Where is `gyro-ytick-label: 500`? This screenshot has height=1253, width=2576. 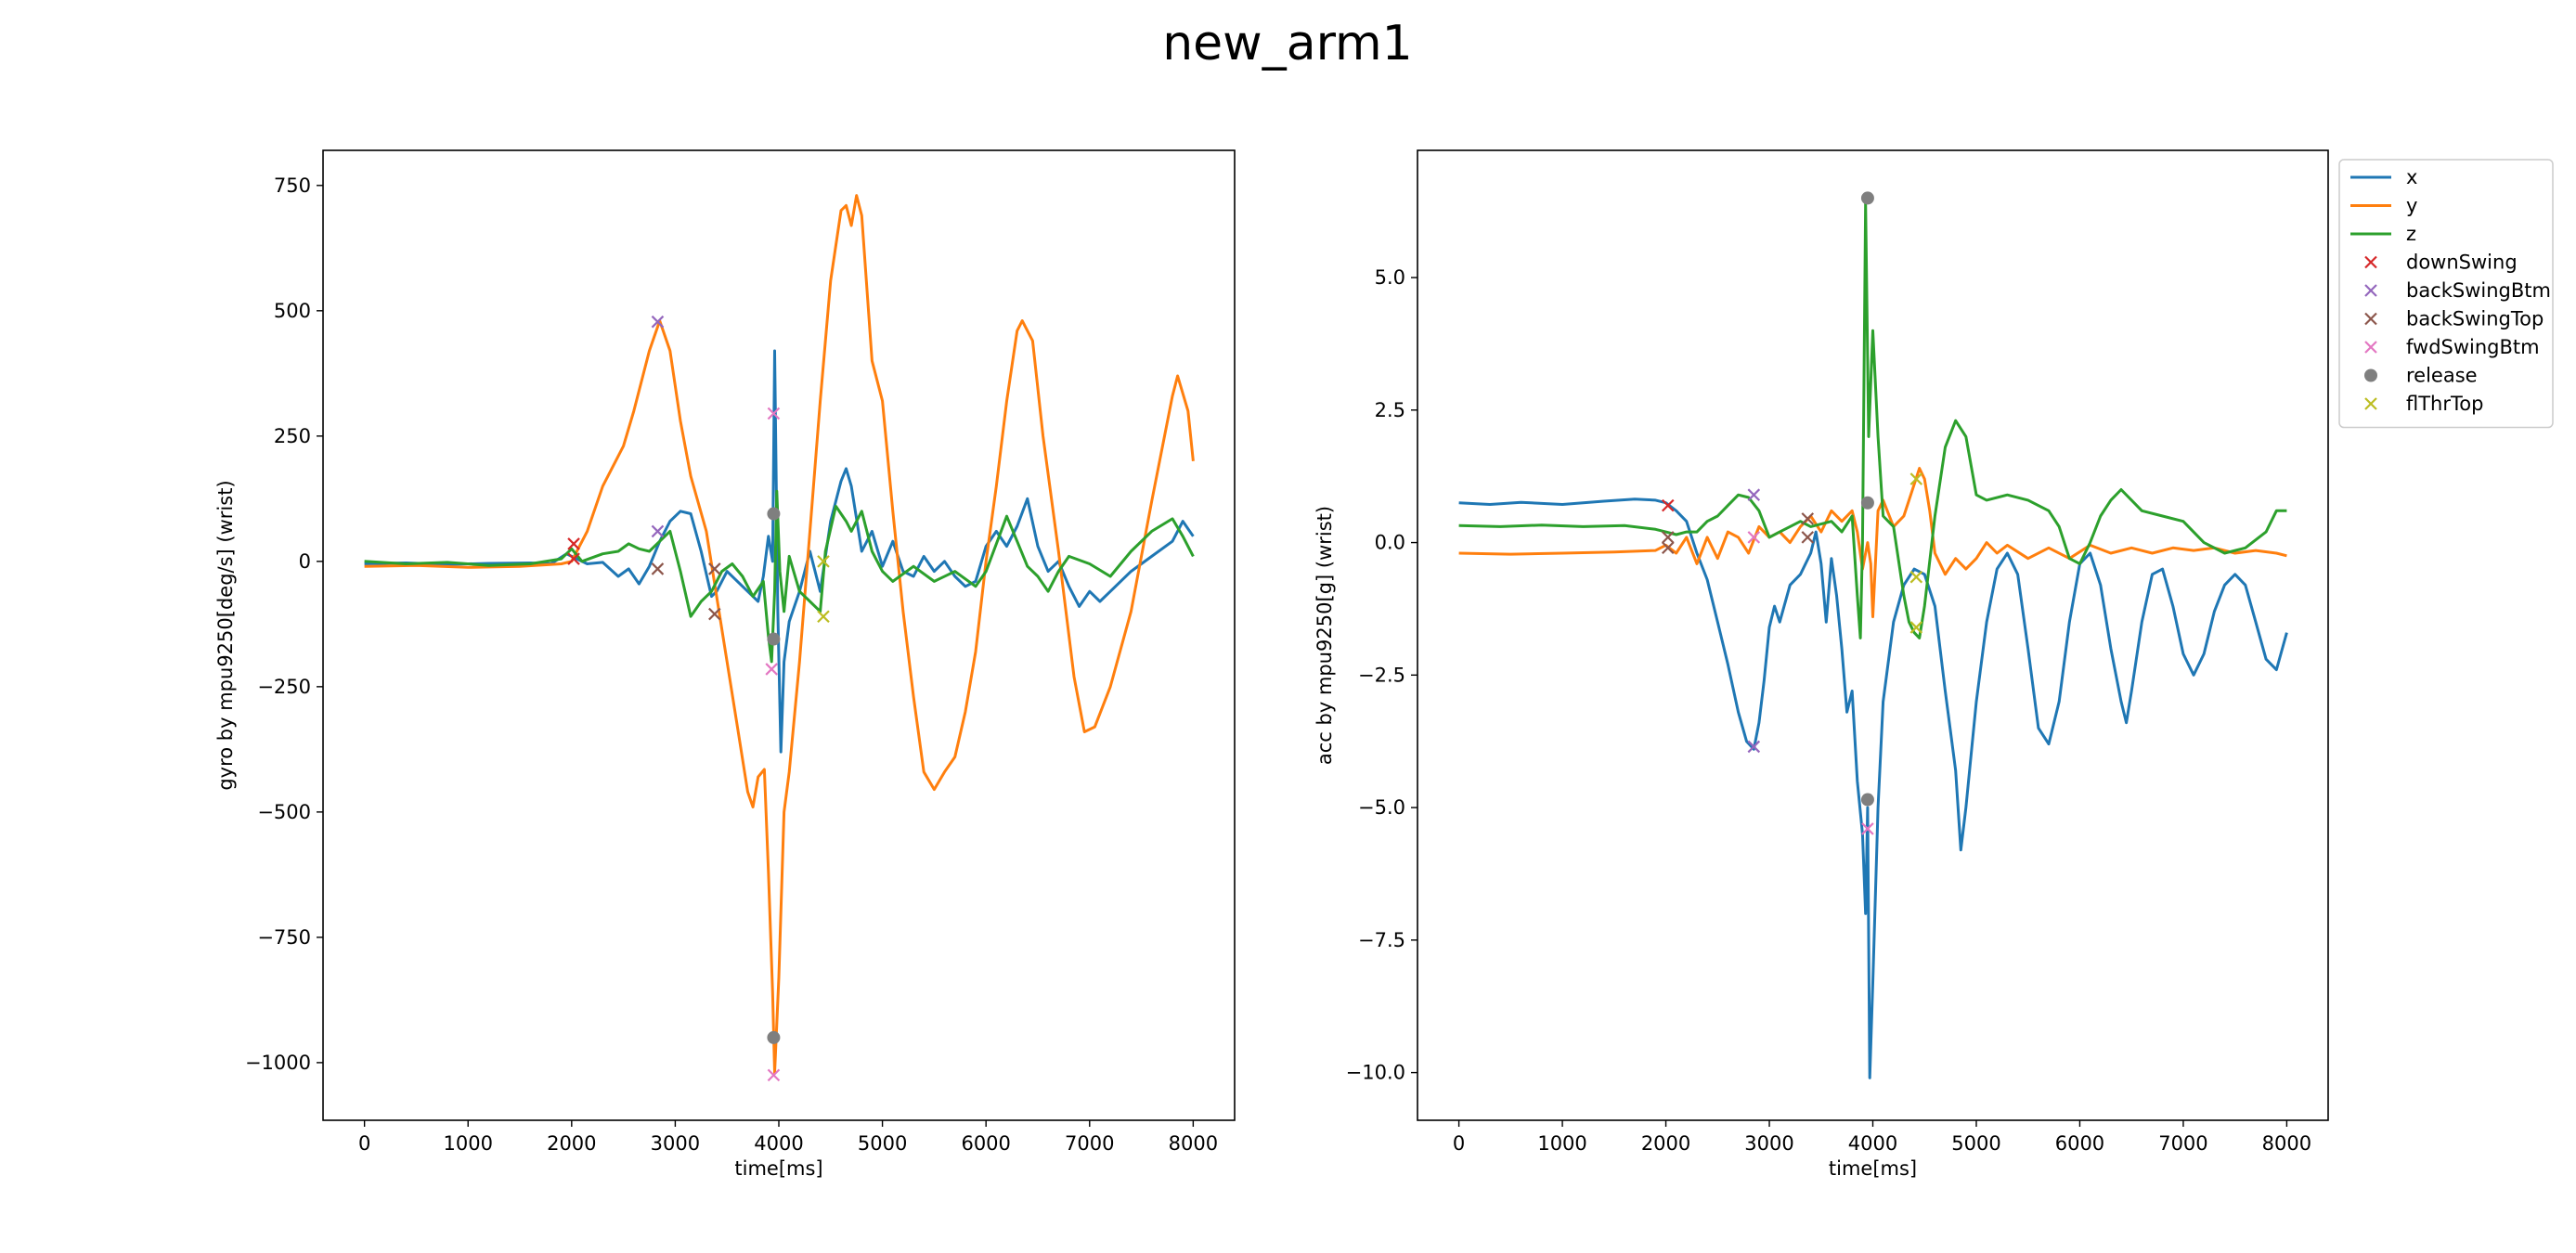 gyro-ytick-label: 500 is located at coordinates (292, 311).